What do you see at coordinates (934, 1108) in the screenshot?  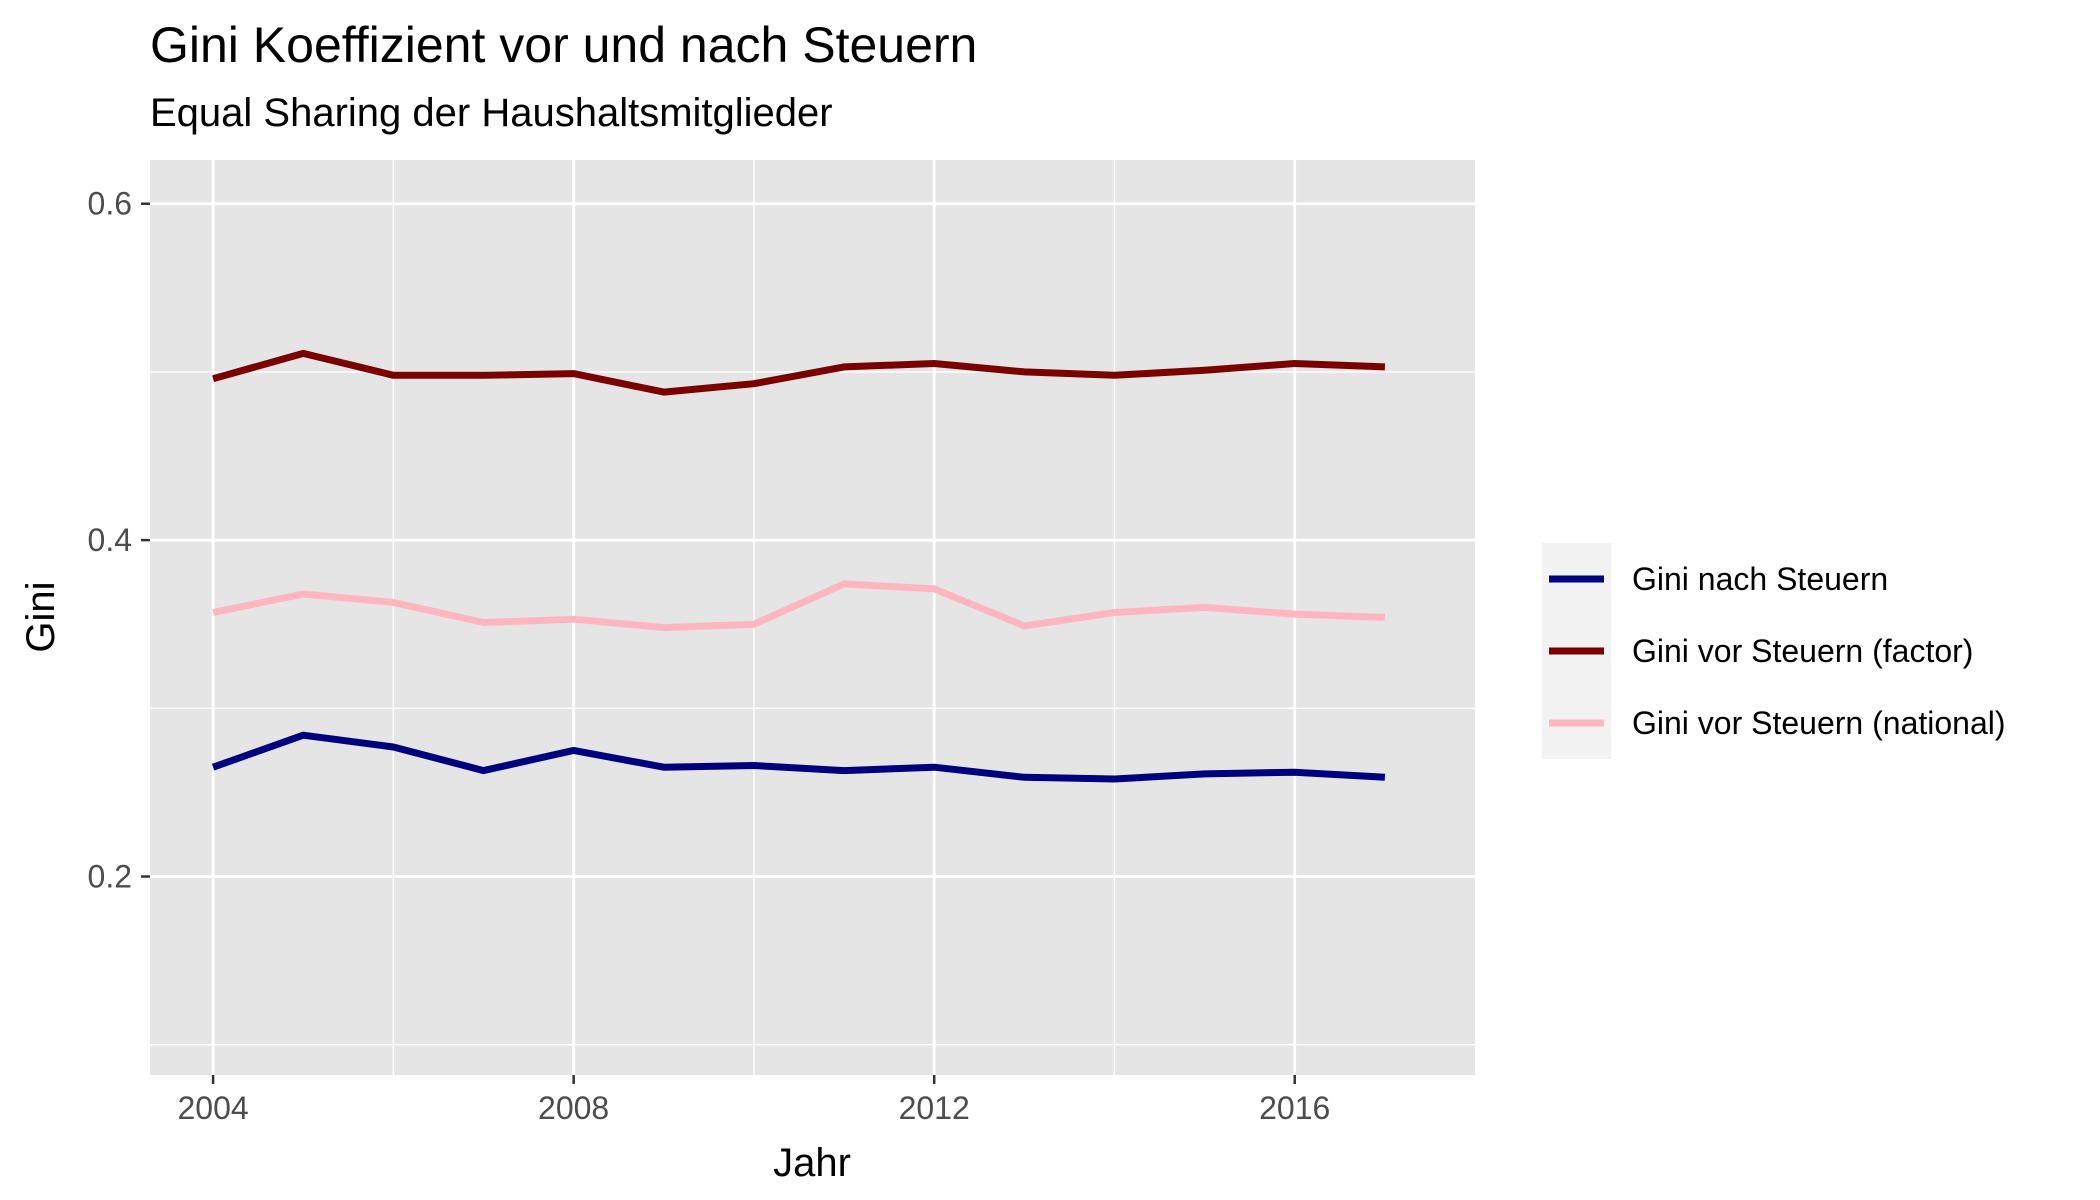 I see `x-tick-label: 2012` at bounding box center [934, 1108].